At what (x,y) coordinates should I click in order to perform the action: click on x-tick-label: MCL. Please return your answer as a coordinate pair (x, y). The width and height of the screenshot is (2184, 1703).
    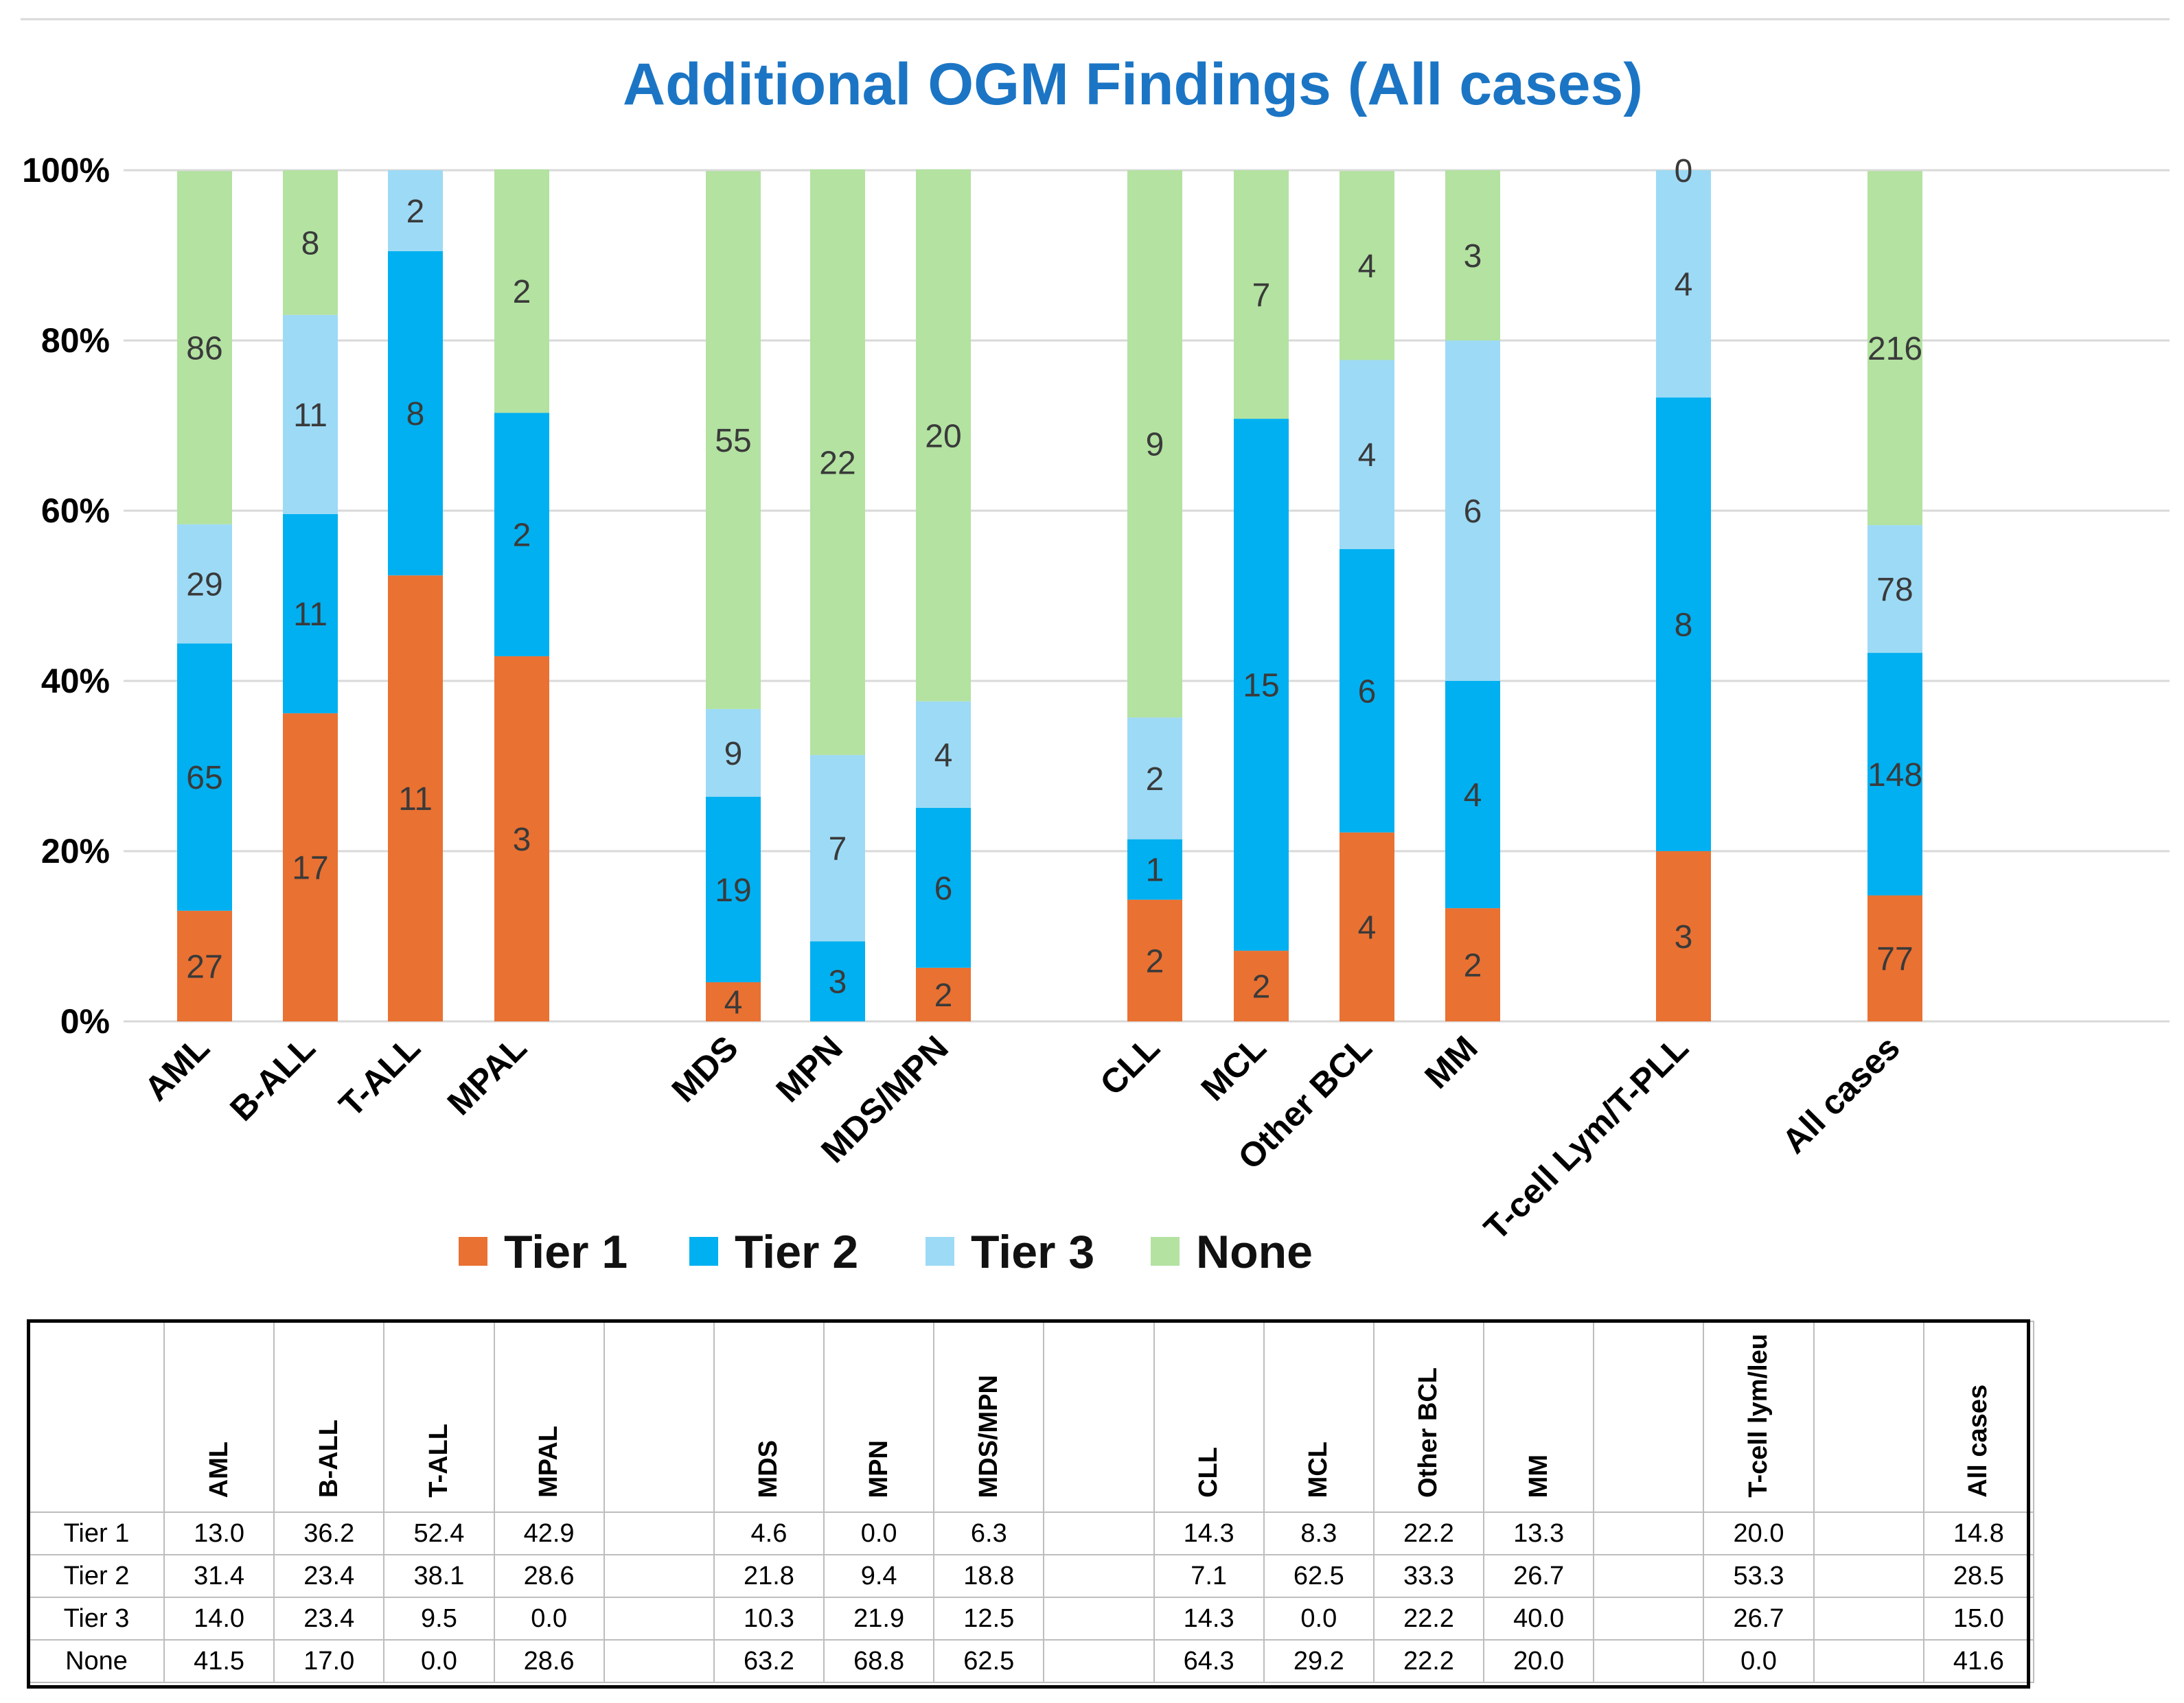
    Looking at the image, I should click on (1234, 1068).